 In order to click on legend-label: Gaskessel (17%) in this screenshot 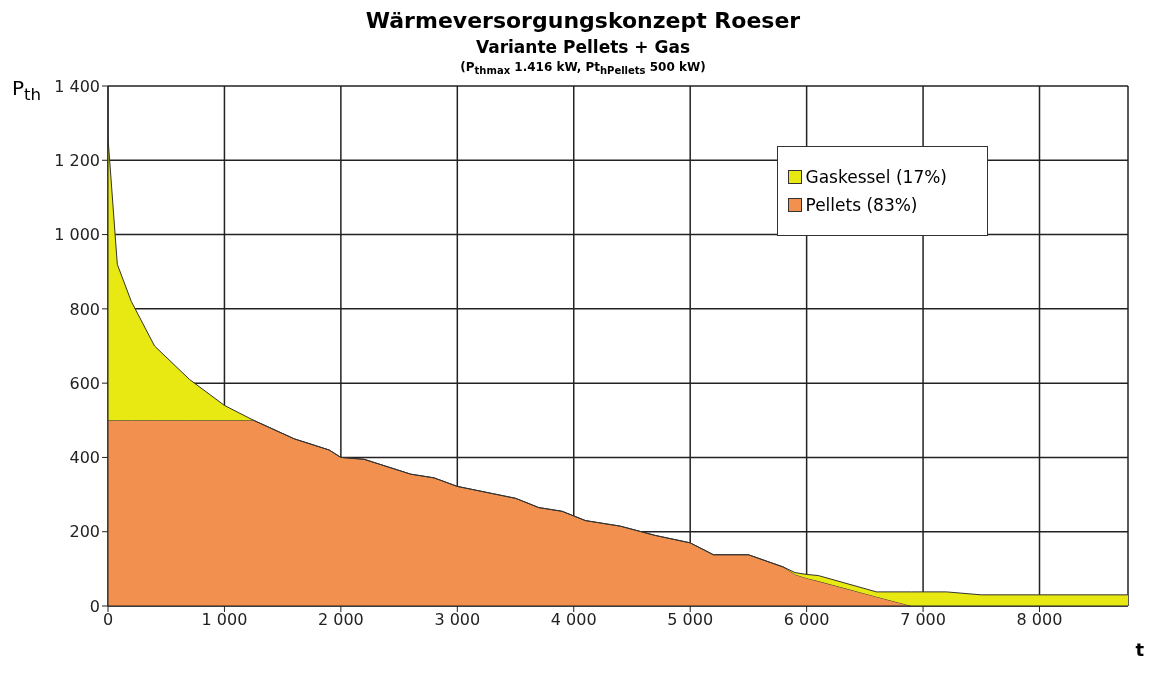, I will do `click(876, 177)`.